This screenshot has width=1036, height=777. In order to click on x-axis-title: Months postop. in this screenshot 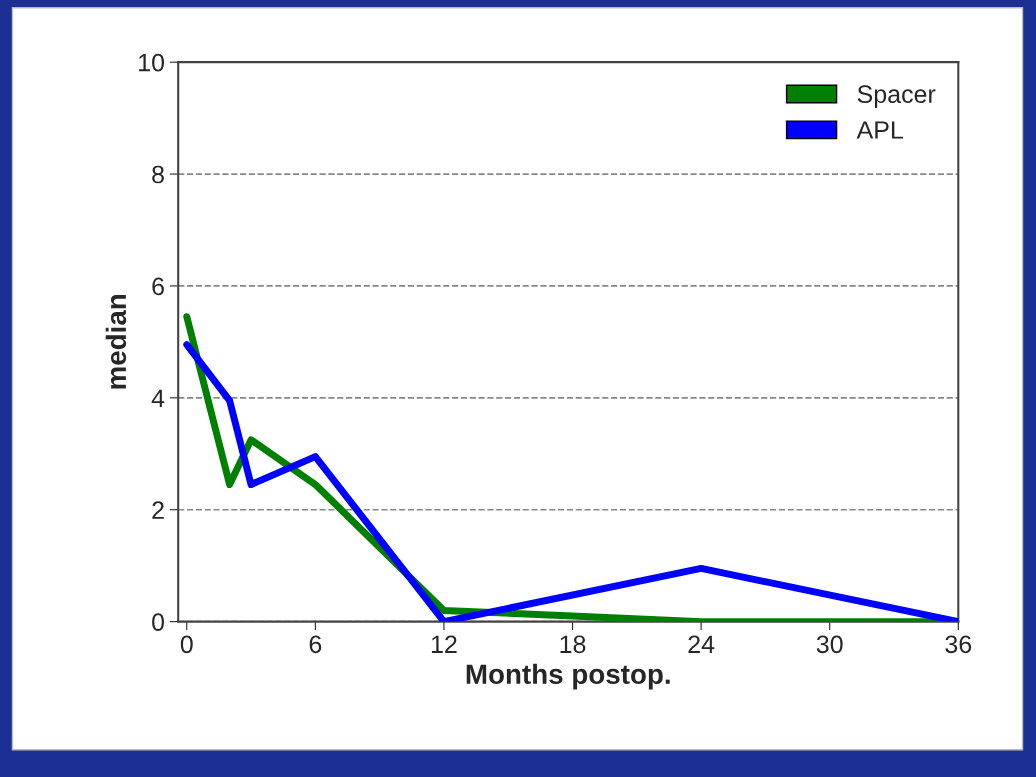, I will do `click(568, 676)`.